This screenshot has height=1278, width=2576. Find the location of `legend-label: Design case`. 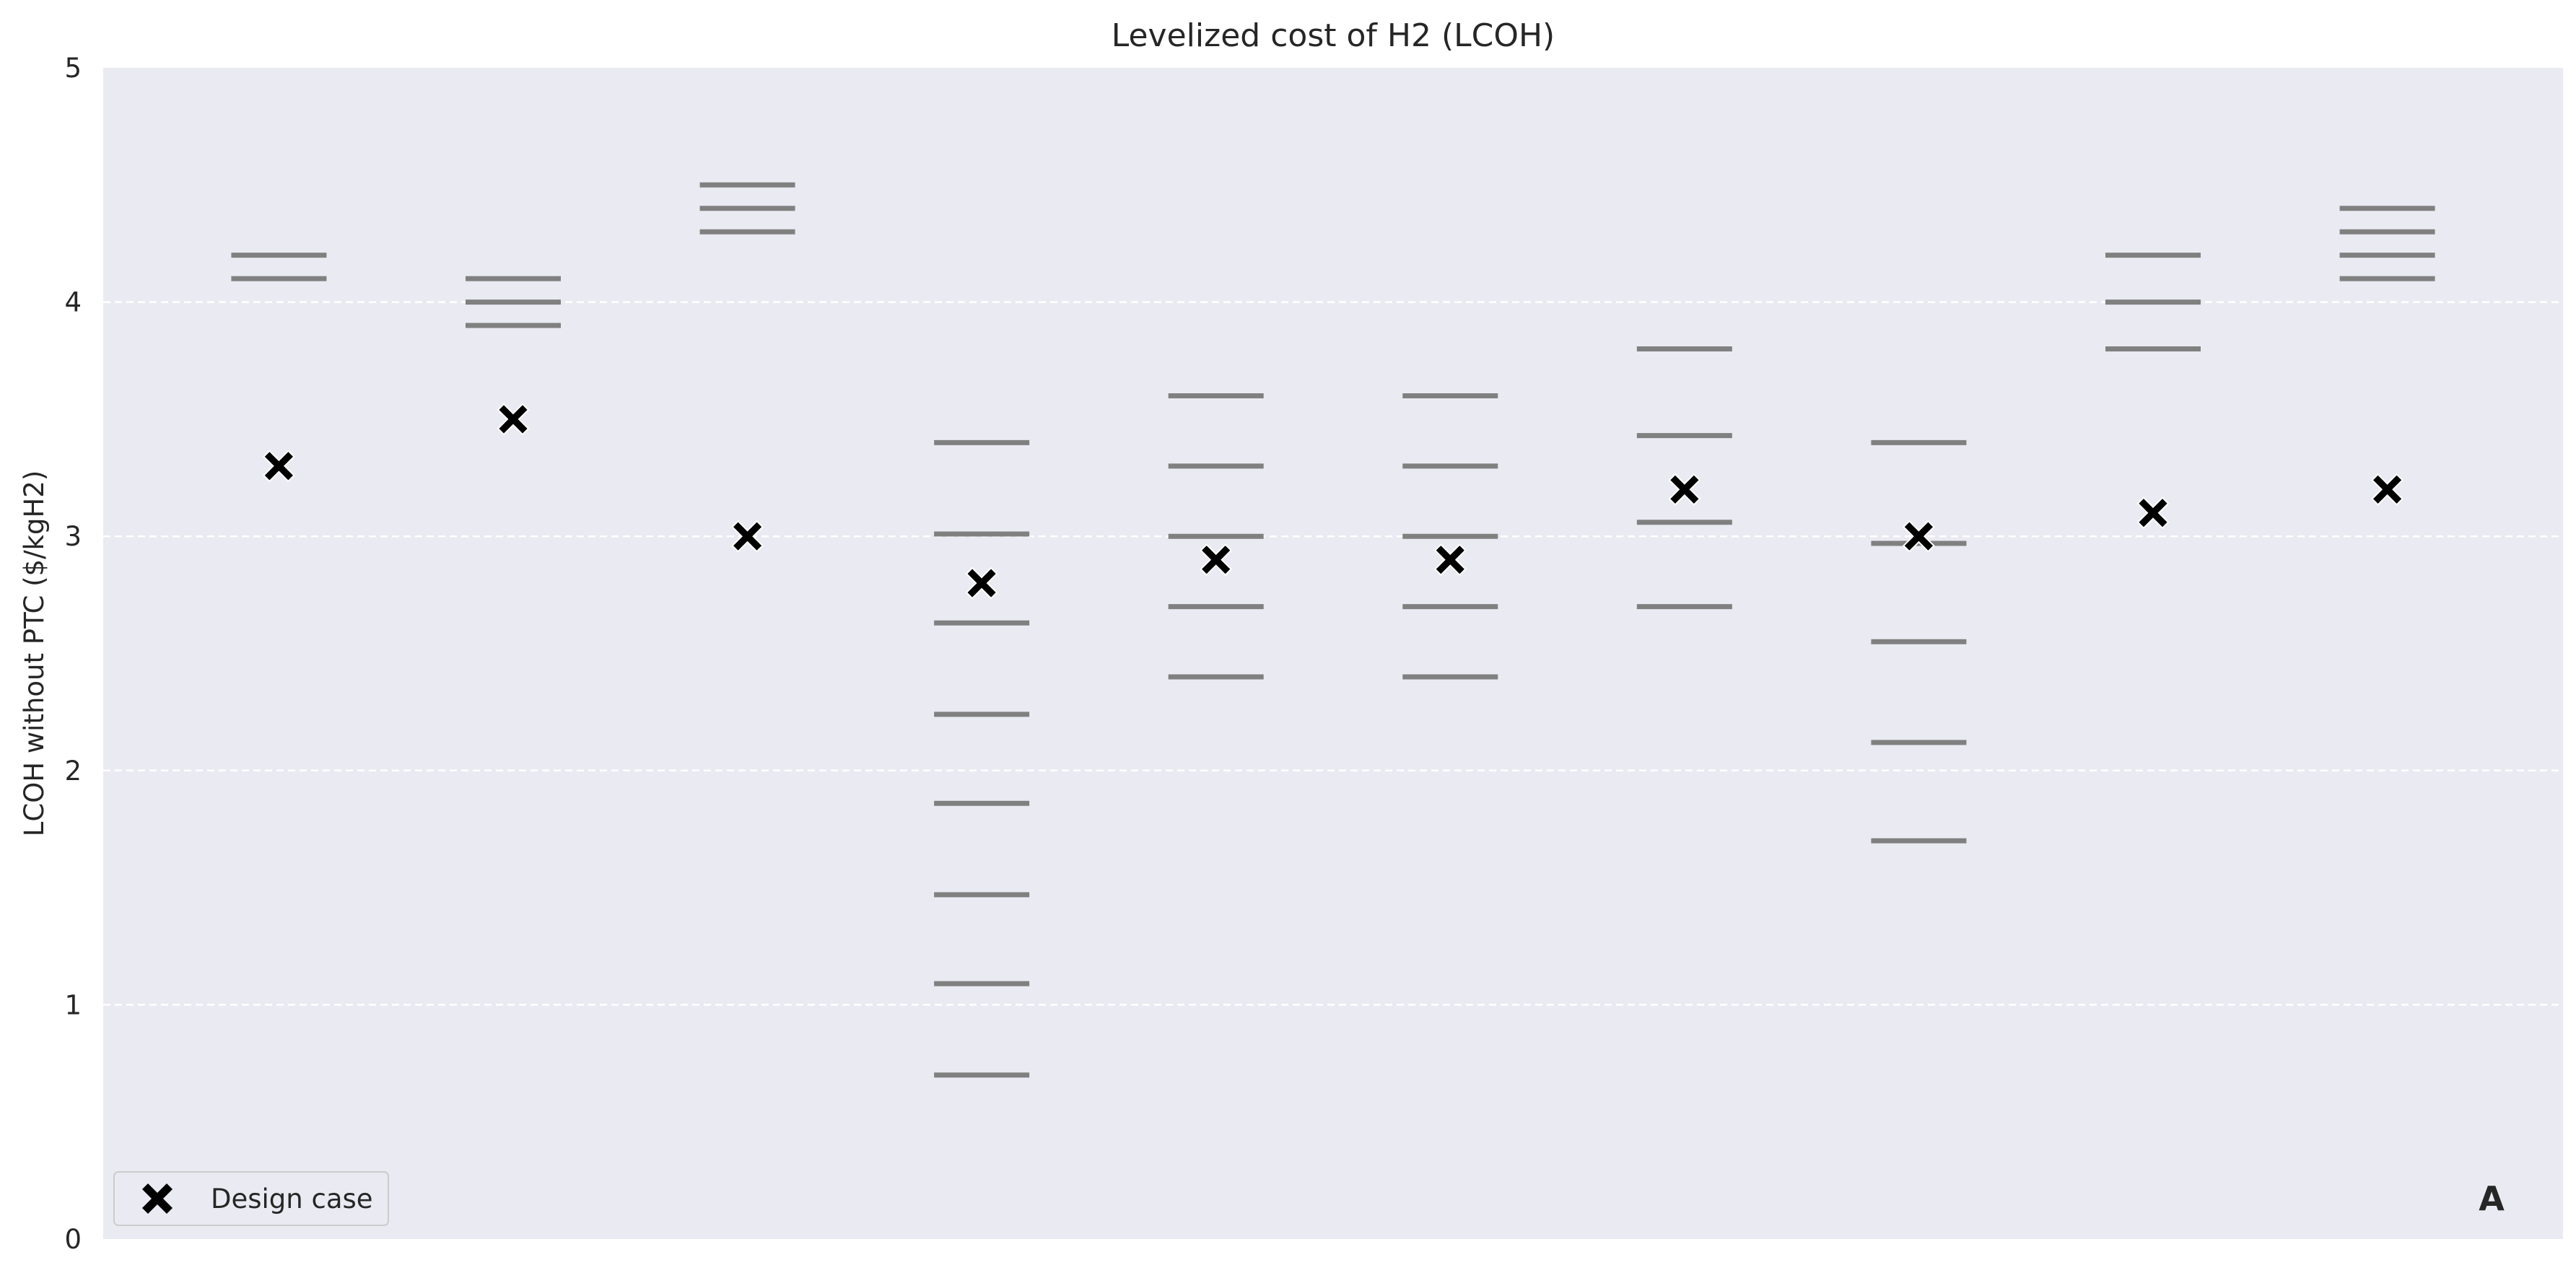

legend-label: Design case is located at coordinates (292, 1198).